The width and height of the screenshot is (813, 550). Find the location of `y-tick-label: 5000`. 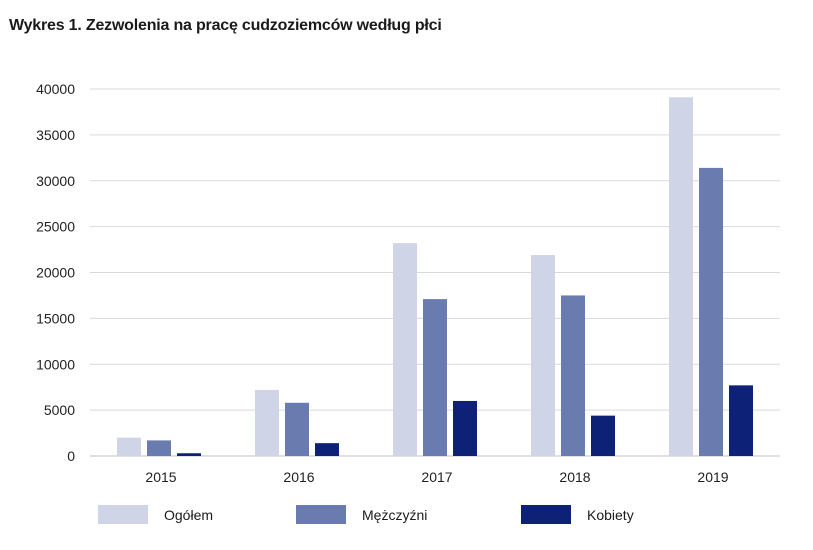

y-tick-label: 5000 is located at coordinates (59, 410).